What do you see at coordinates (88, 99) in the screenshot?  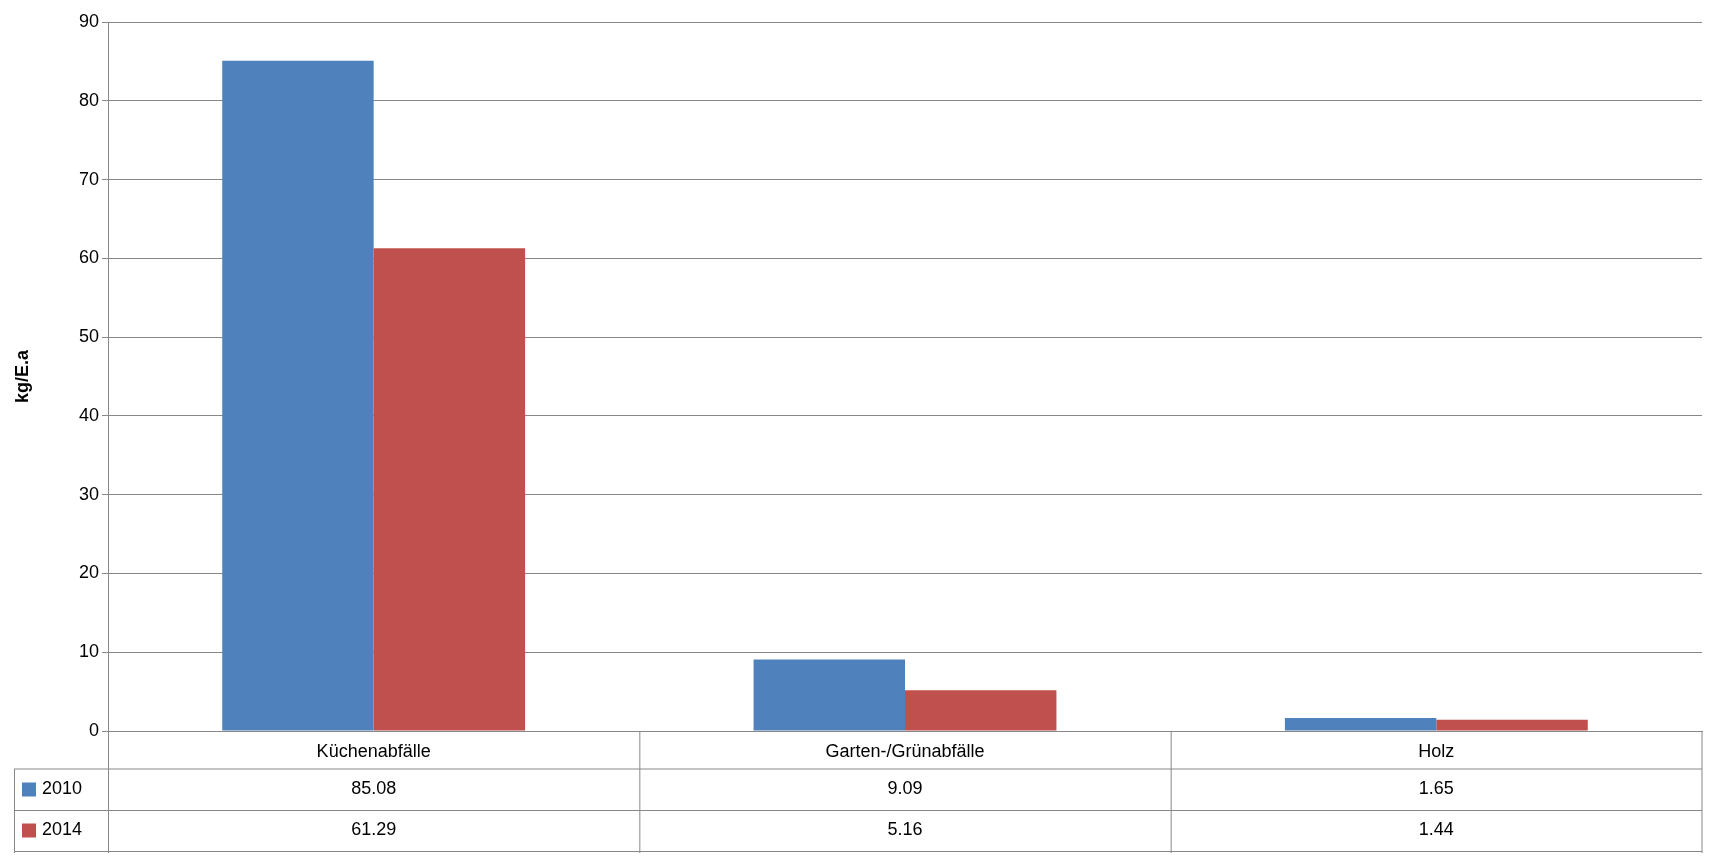 I see `y-tick-label: 80` at bounding box center [88, 99].